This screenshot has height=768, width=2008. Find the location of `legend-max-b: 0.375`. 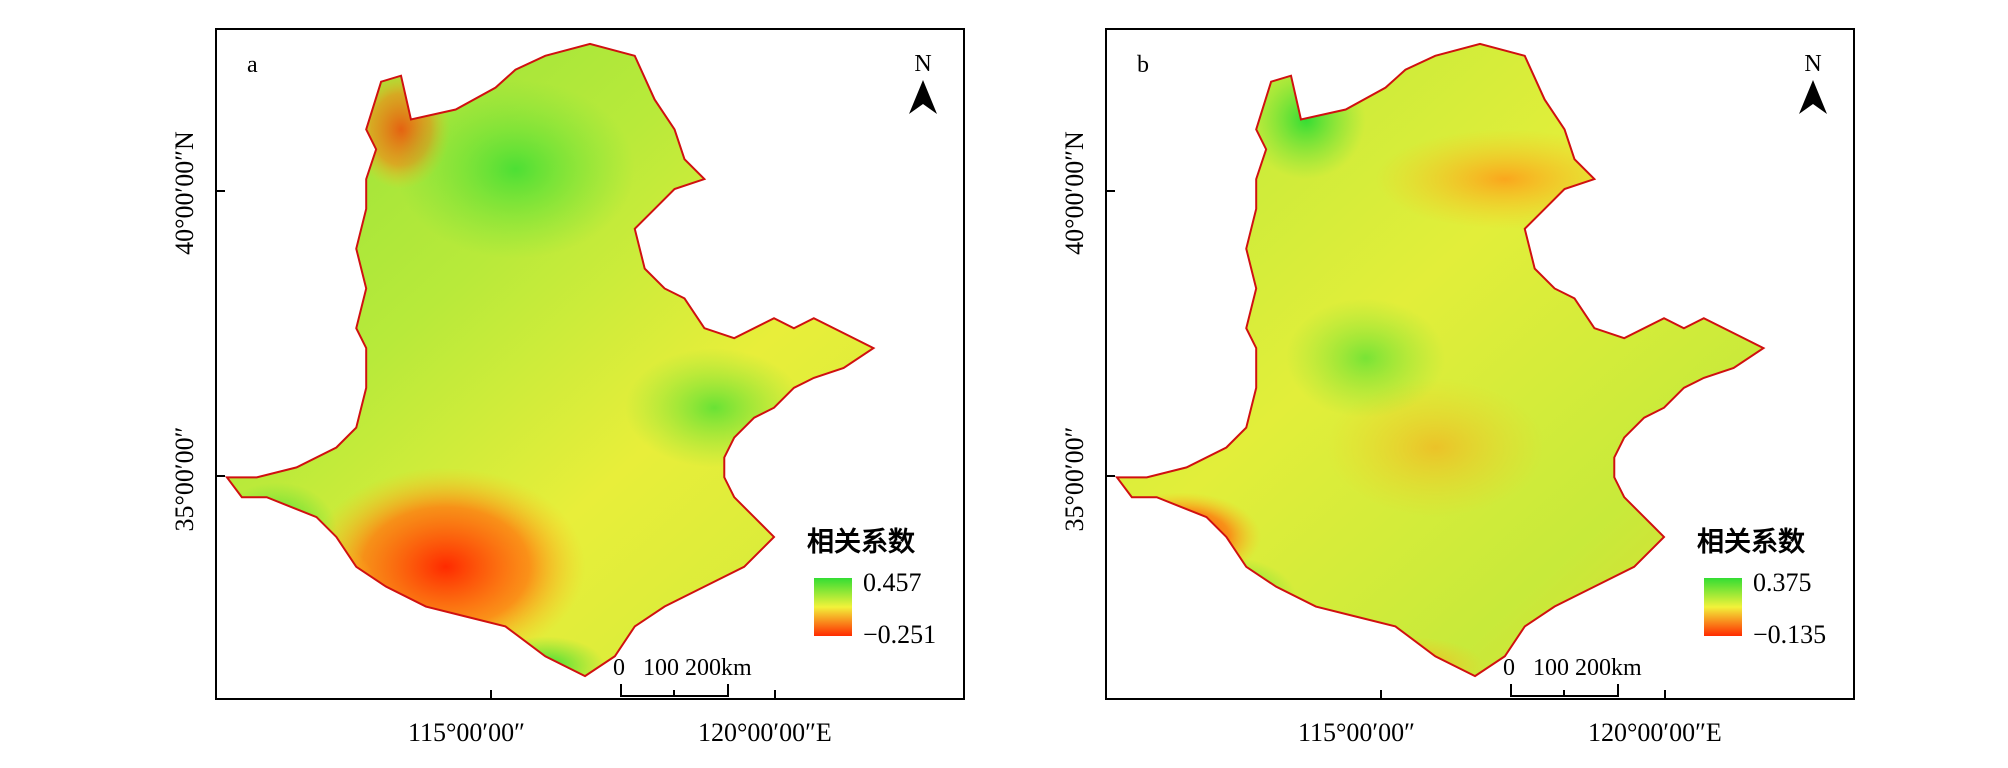

legend-max-b: 0.375 is located at coordinates (1782, 582).